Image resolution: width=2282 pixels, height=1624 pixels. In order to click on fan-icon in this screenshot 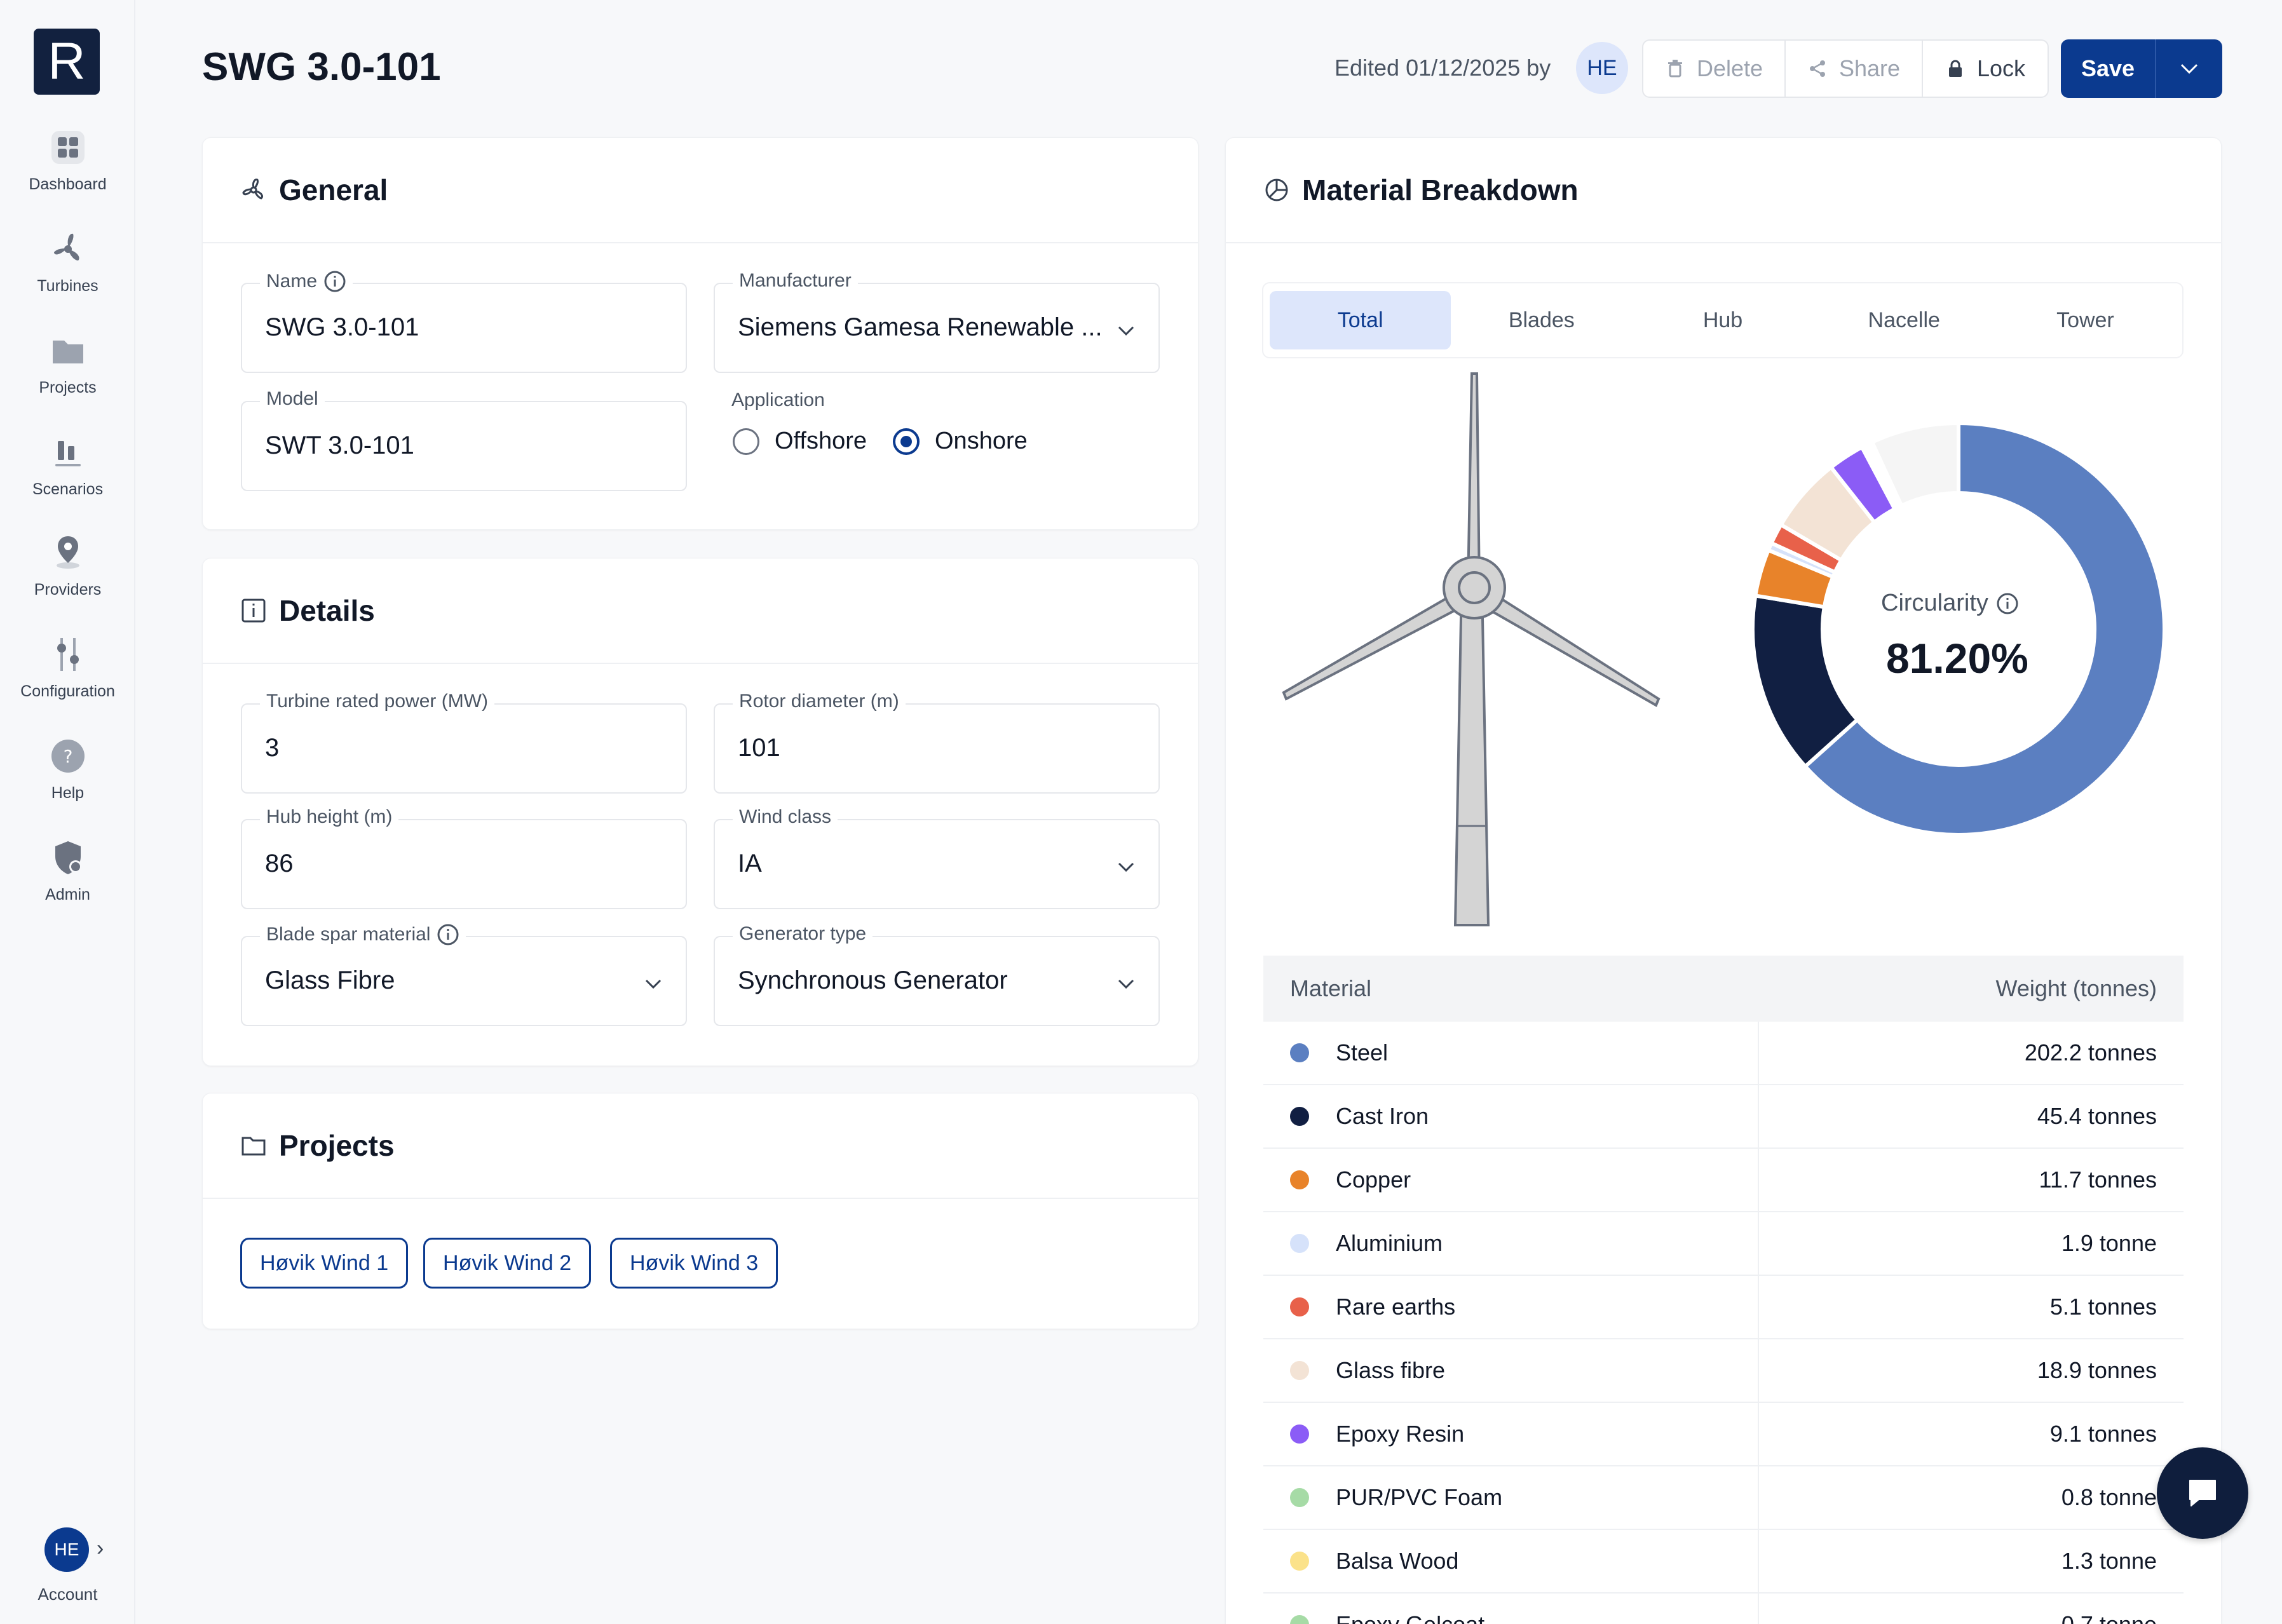, I will do `click(253, 189)`.